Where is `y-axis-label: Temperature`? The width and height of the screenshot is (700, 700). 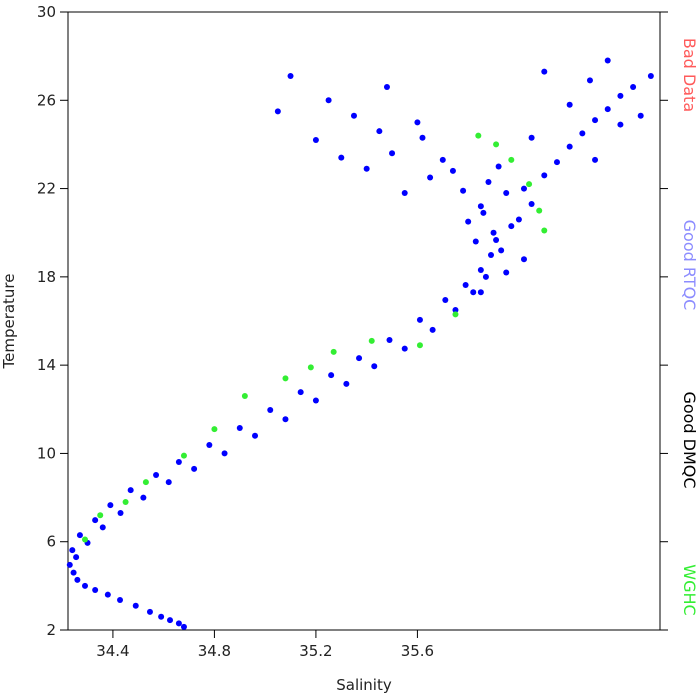
y-axis-label: Temperature is located at coordinates (9, 321).